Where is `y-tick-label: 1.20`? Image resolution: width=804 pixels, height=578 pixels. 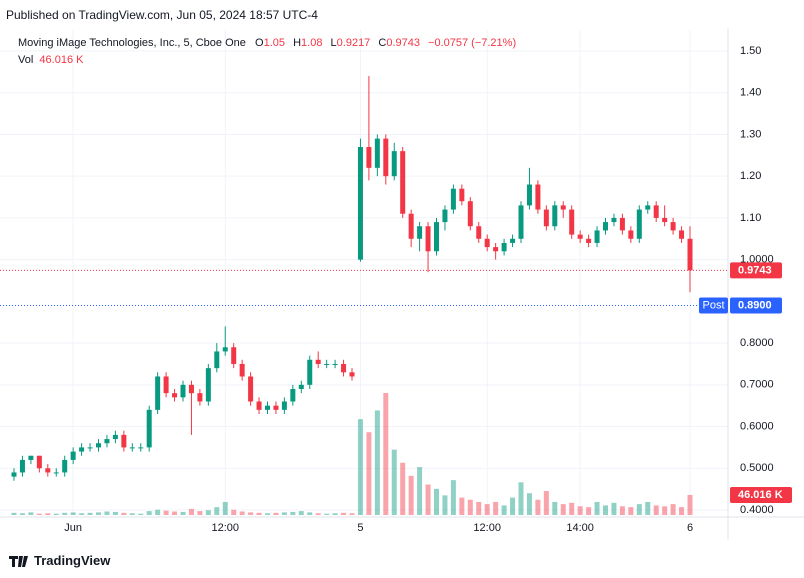 y-tick-label: 1.20 is located at coordinates (750, 176).